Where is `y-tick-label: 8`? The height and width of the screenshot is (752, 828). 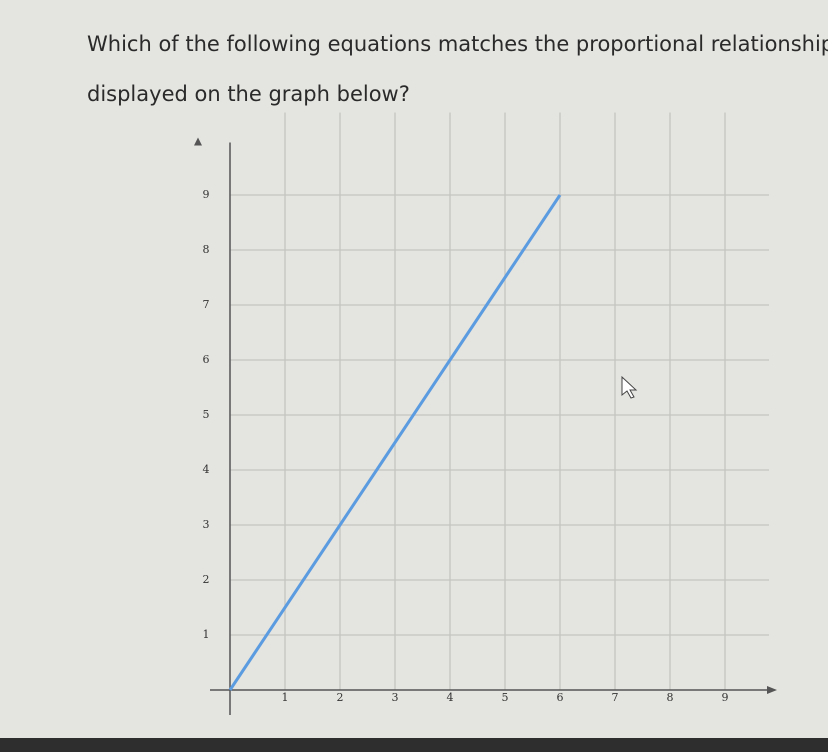 y-tick-label: 8 is located at coordinates (206, 249).